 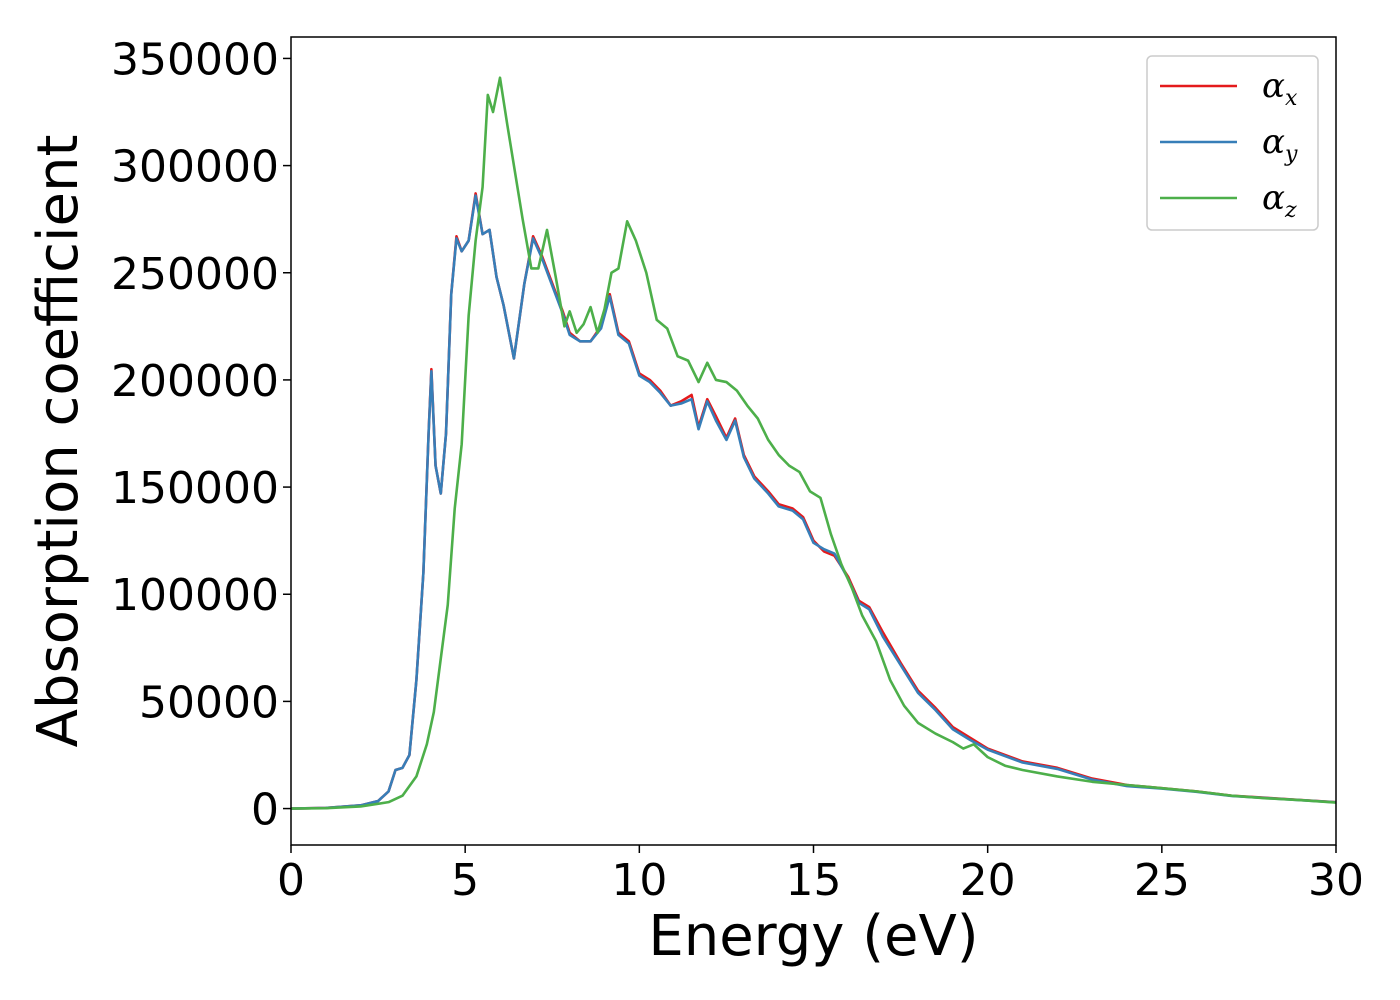 I want to click on legend-label-sub: y, so click(x=1291, y=154).